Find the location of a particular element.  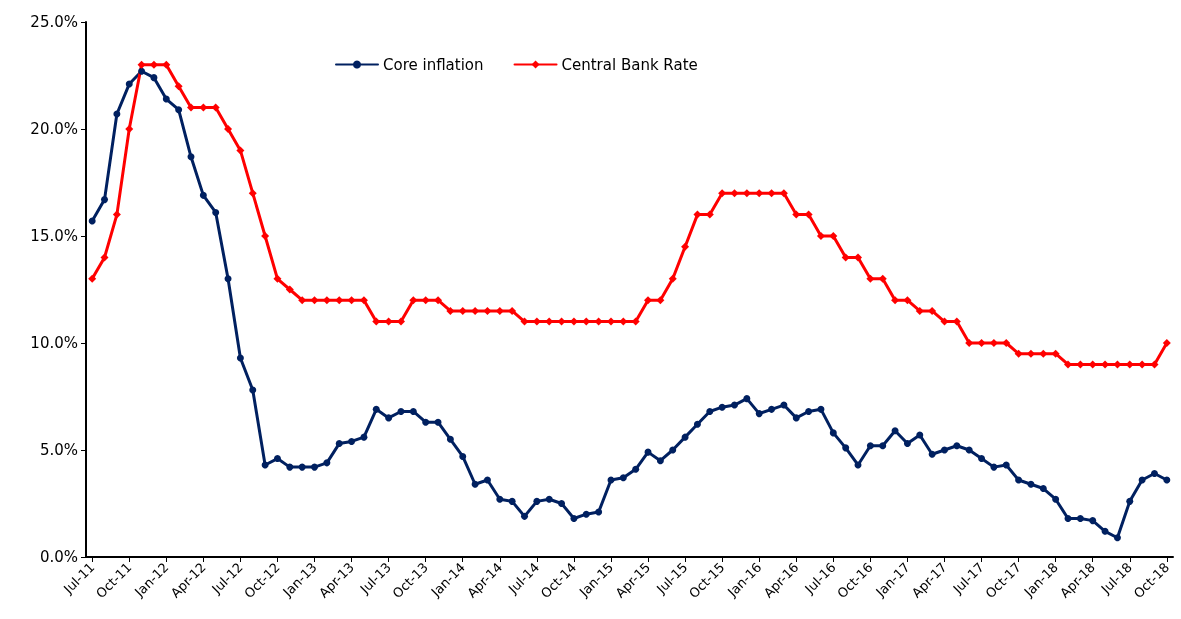

y-tick-label: 5.0% is located at coordinates (58, 450).